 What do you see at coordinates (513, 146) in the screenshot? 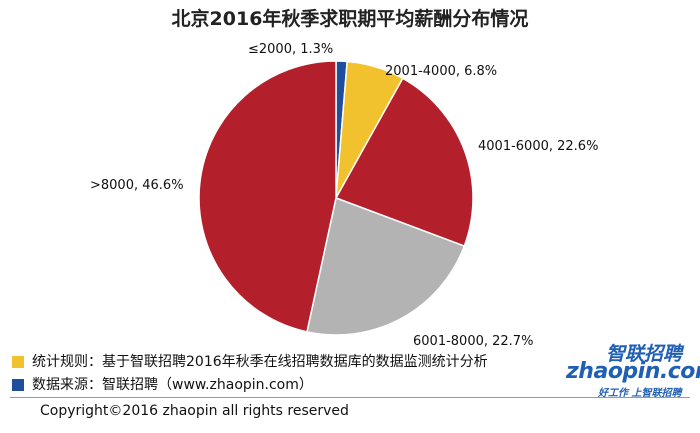
I see `category-label: 4001-6000` at bounding box center [513, 146].